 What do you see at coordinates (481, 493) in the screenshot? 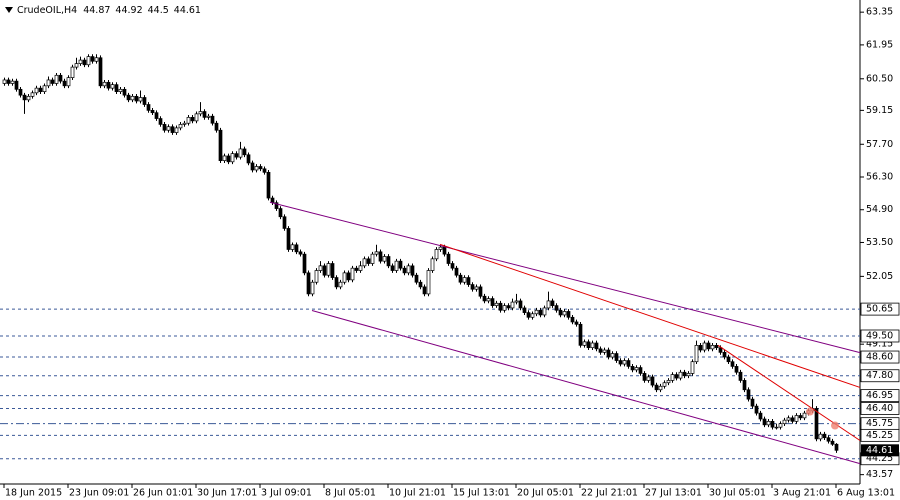
I see `x-tick-label: 15 Jul 13:01` at bounding box center [481, 493].